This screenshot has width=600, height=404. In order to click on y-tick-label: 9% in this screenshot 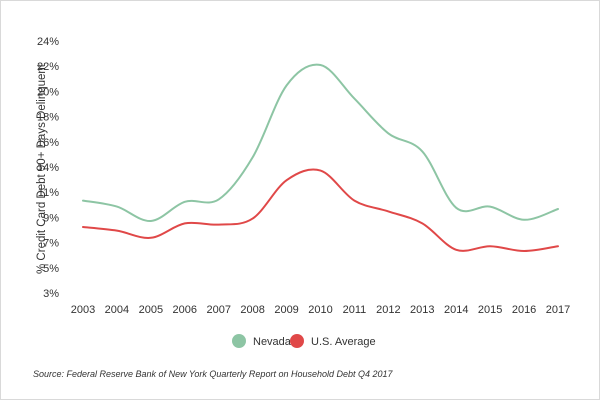, I will do `click(51, 218)`.